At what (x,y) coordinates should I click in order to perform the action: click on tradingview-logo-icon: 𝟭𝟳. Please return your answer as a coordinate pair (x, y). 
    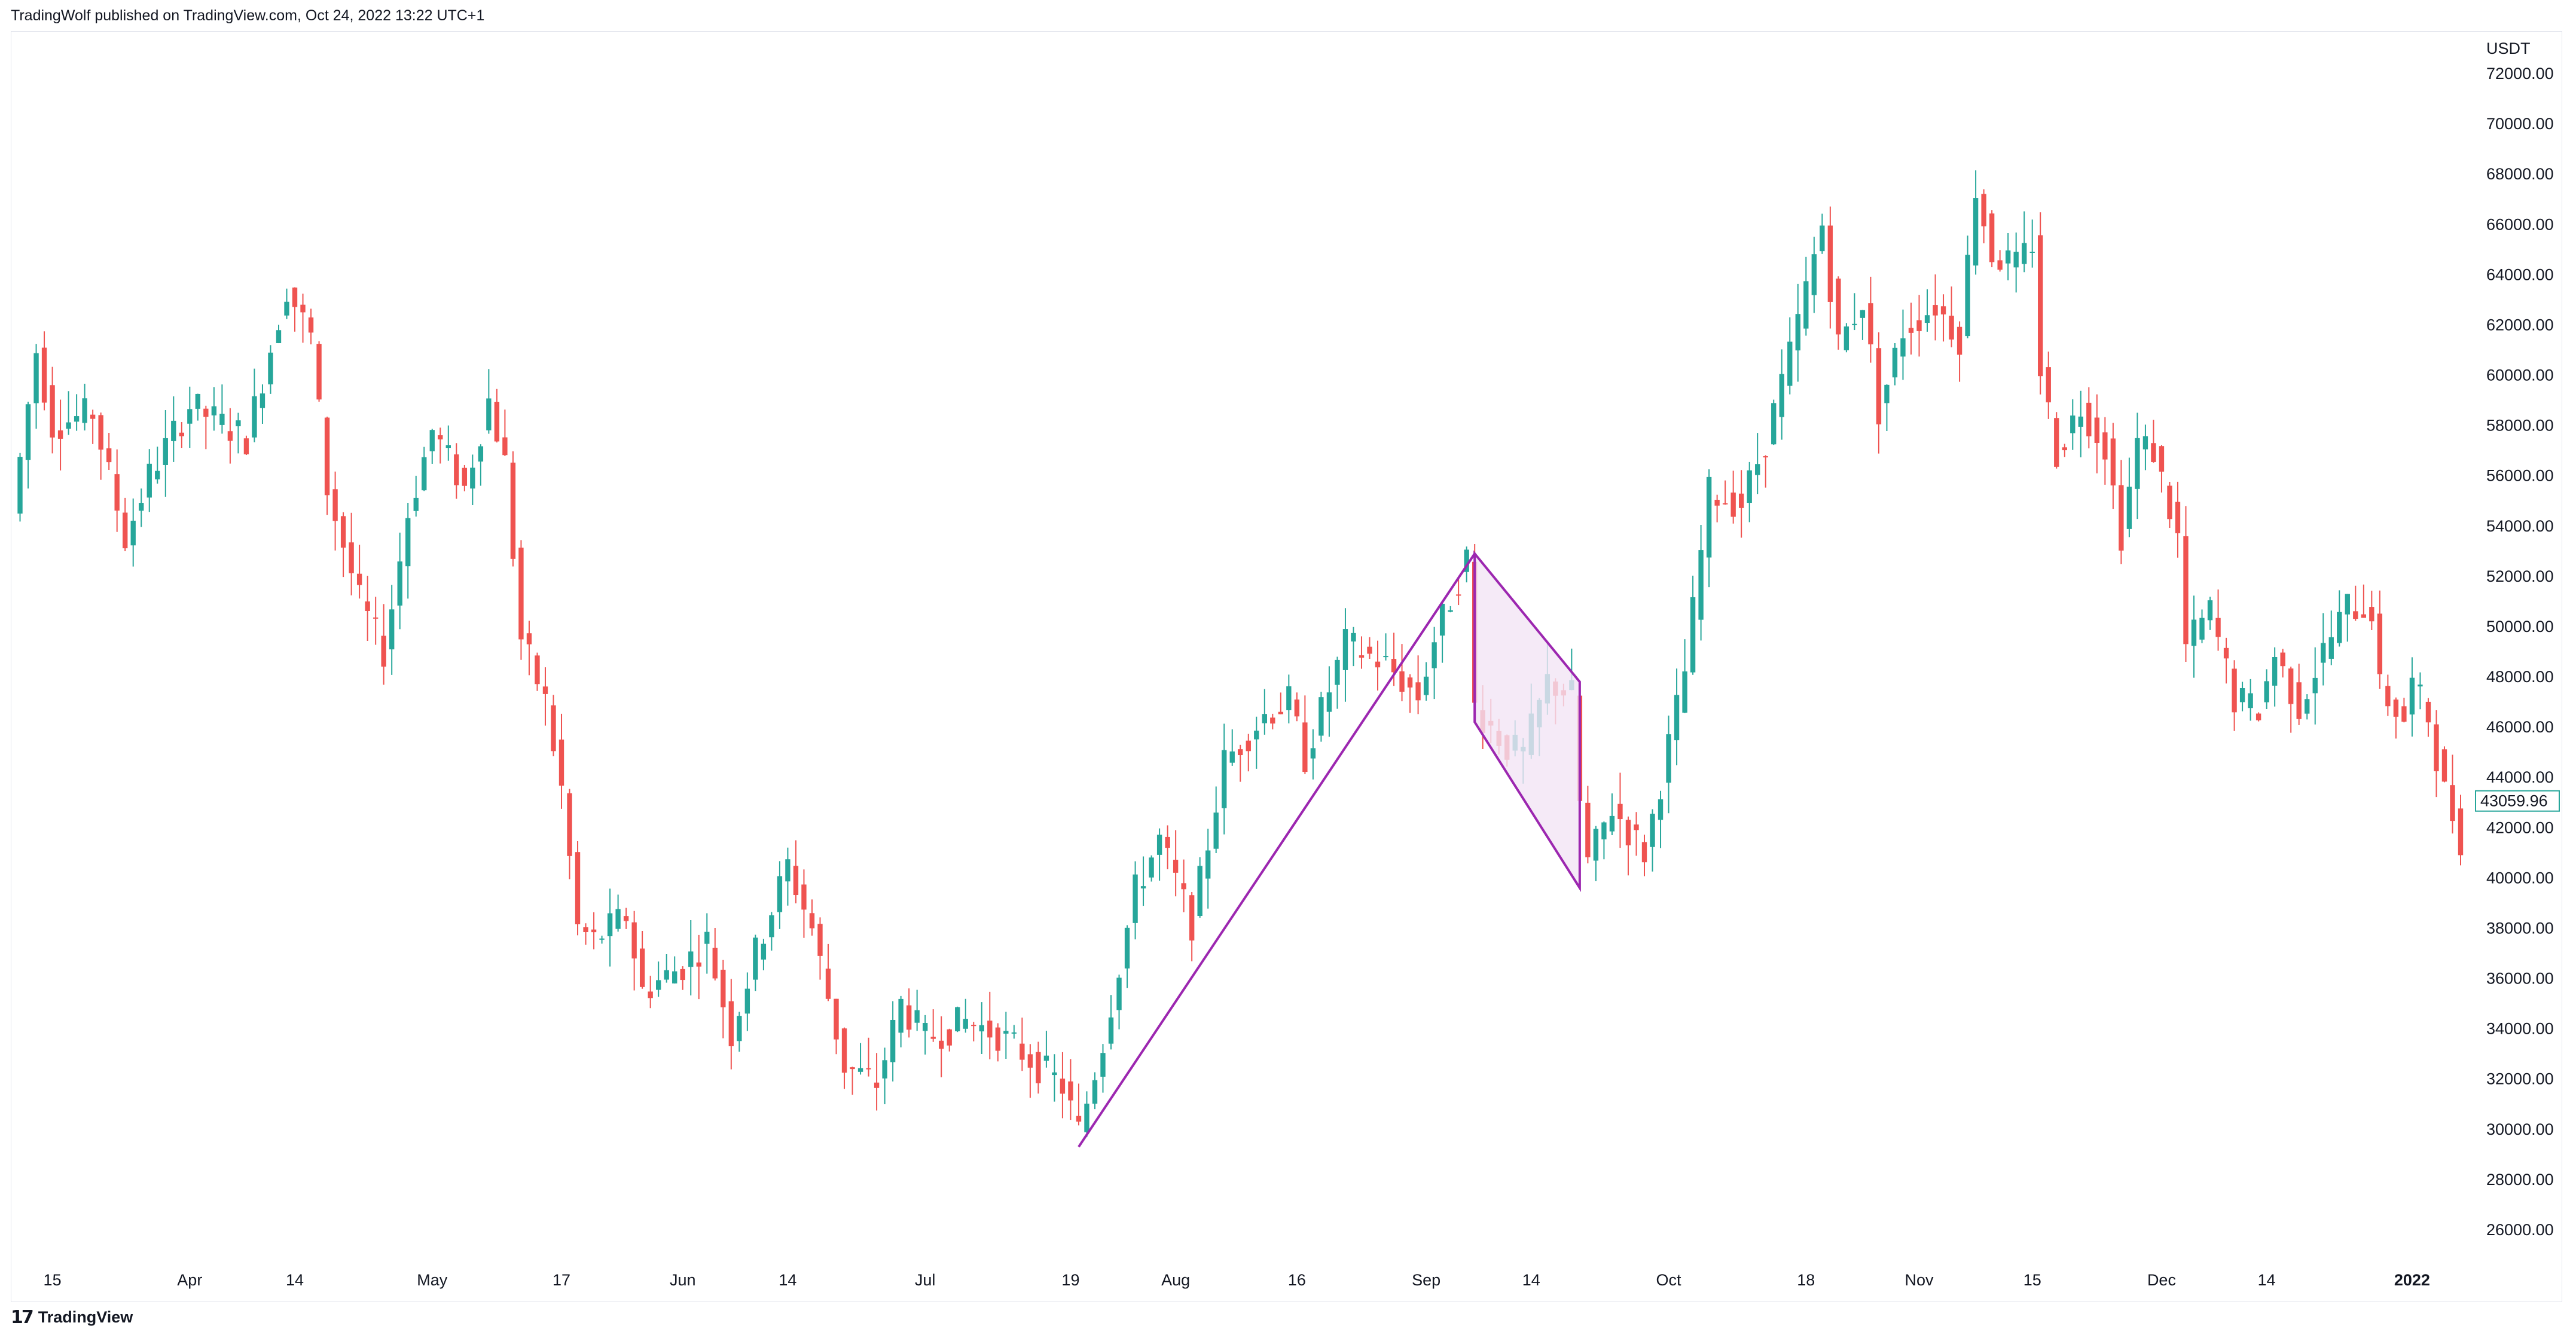
    Looking at the image, I should click on (23, 1317).